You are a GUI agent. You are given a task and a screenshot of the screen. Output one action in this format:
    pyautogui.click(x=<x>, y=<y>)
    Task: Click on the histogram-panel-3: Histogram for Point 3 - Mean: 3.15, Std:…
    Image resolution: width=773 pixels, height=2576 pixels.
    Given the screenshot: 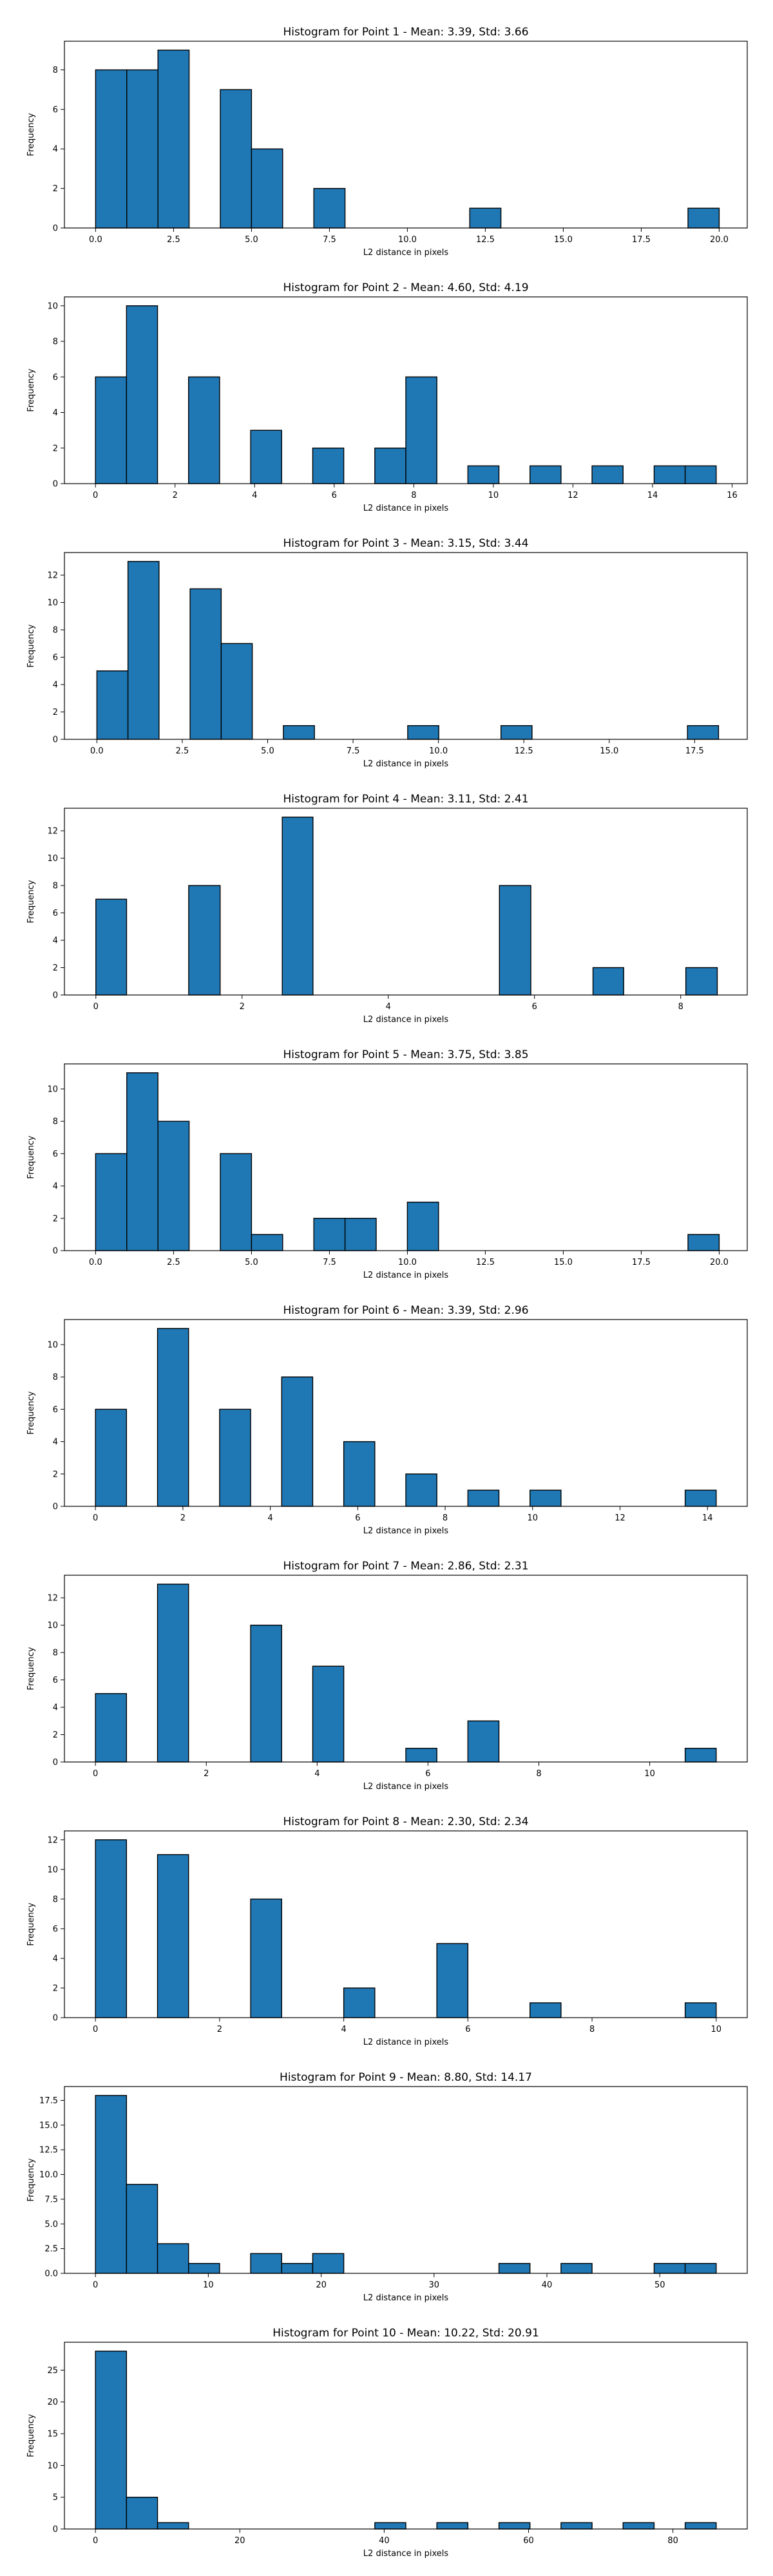 What is the action you would take?
    pyautogui.click(x=387, y=653)
    